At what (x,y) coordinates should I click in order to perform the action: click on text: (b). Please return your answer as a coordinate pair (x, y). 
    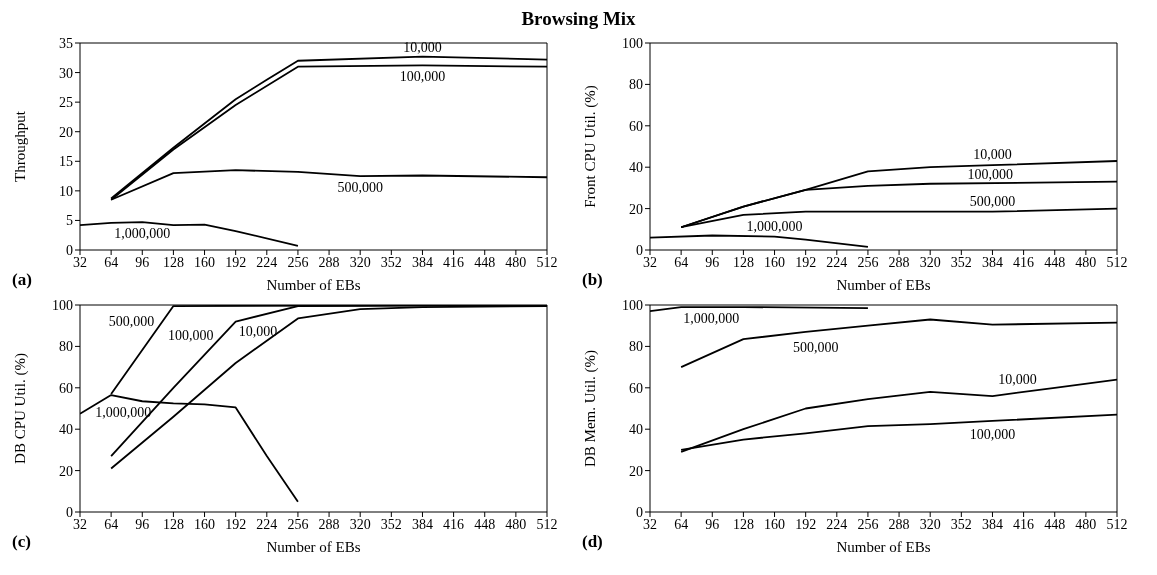
    Looking at the image, I should click on (592, 280).